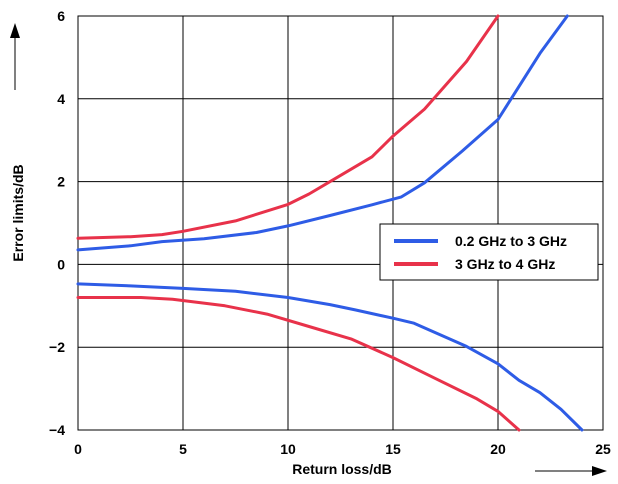 The height and width of the screenshot is (484, 618). I want to click on y-axis-label: Error limits/dB, so click(18, 212).